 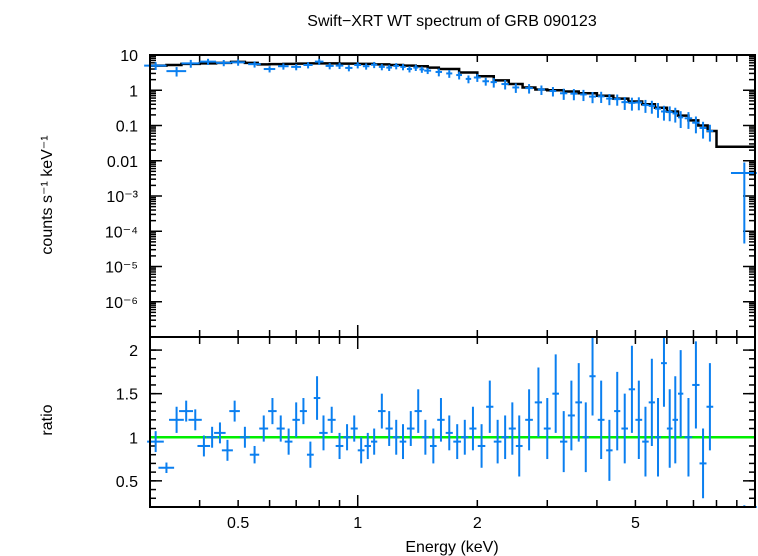 What do you see at coordinates (122, 197) in the screenshot?
I see `y-tick-label: 10⁻³` at bounding box center [122, 197].